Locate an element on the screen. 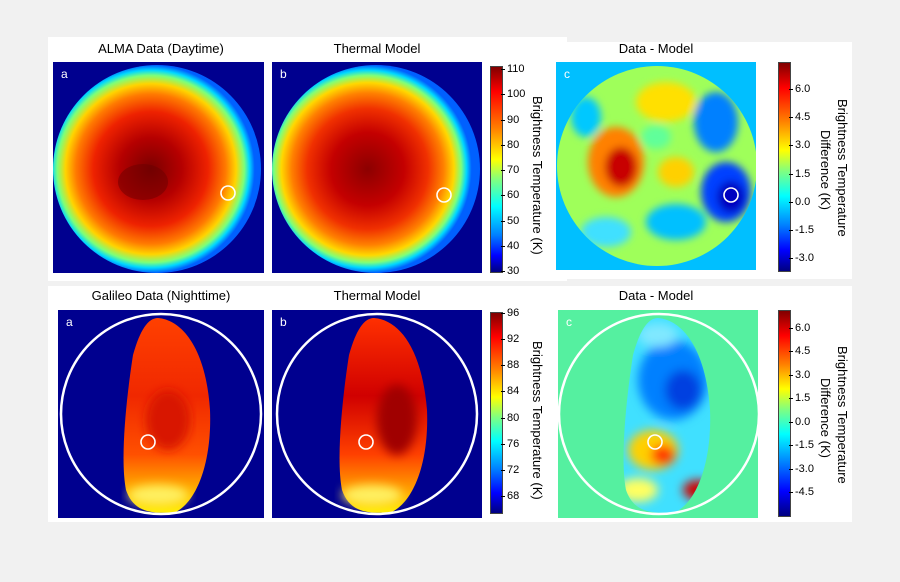  bottom-colorbar-temperature-tick-label: 76 is located at coordinates (513, 443).